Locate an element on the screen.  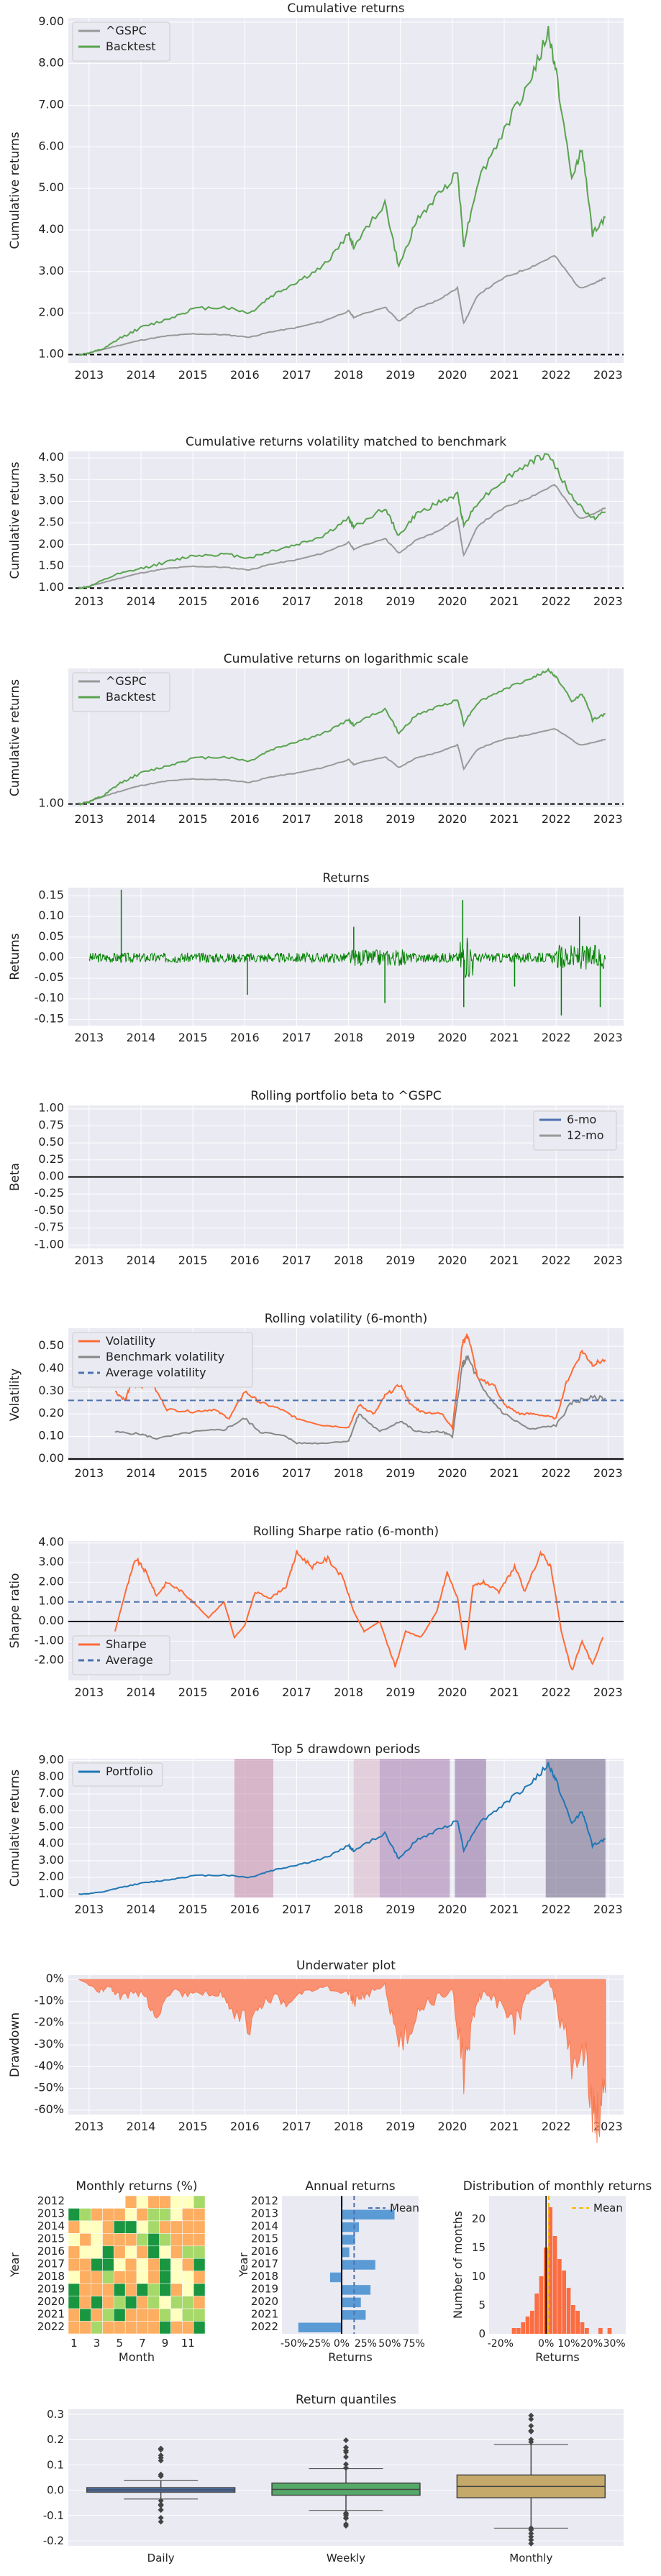
legend-label: Portfolio is located at coordinates (130, 1771).